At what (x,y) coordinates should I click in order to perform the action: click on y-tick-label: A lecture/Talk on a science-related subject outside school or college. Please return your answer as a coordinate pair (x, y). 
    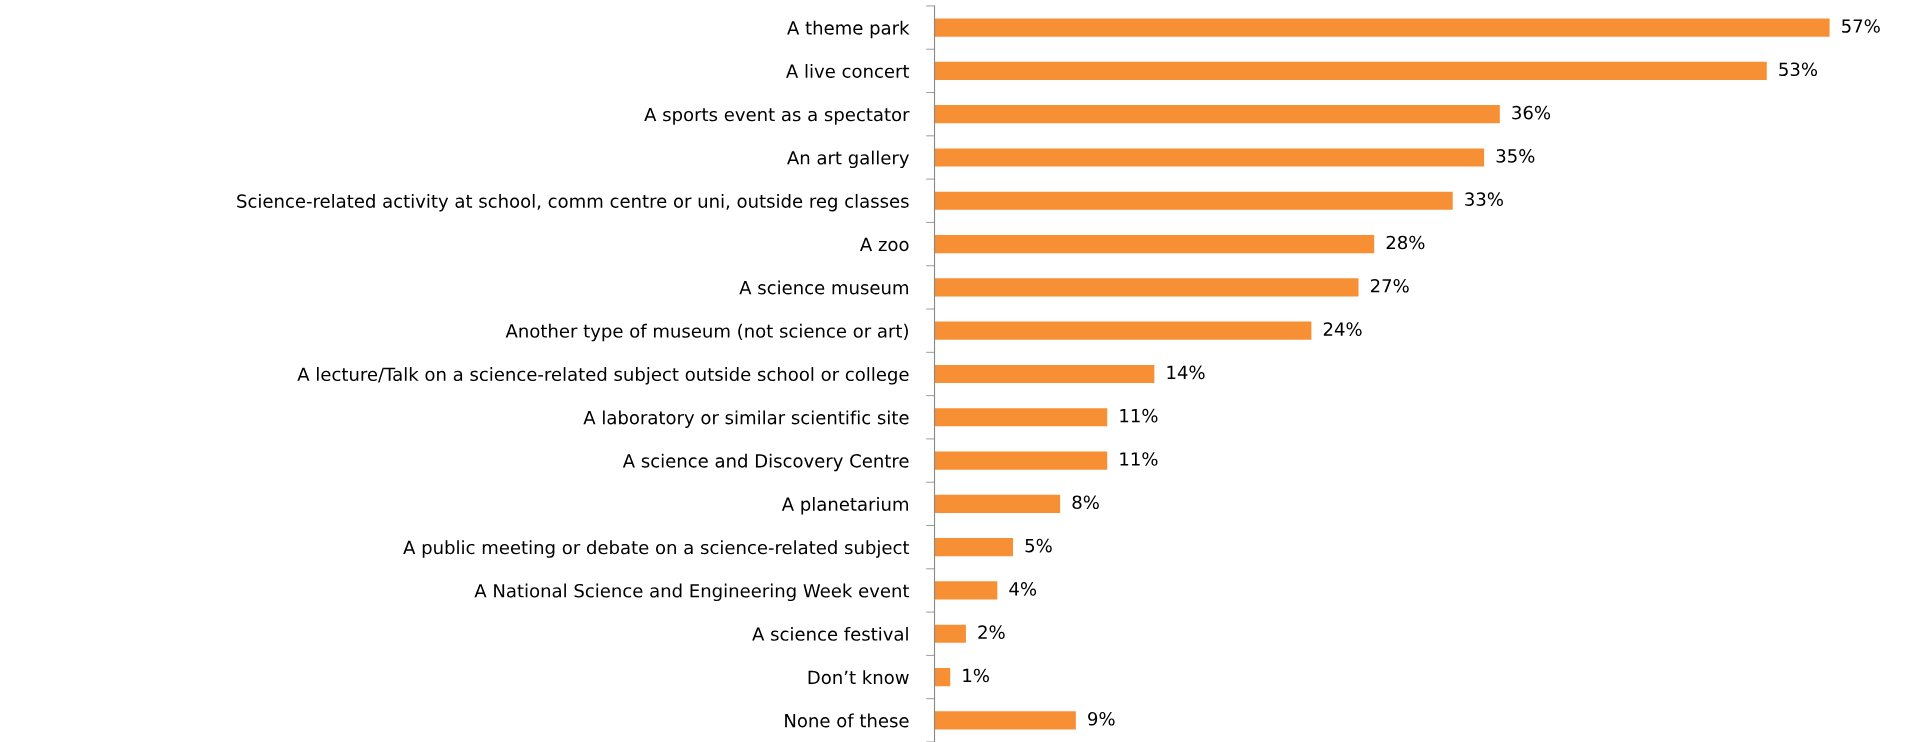
    Looking at the image, I should click on (603, 376).